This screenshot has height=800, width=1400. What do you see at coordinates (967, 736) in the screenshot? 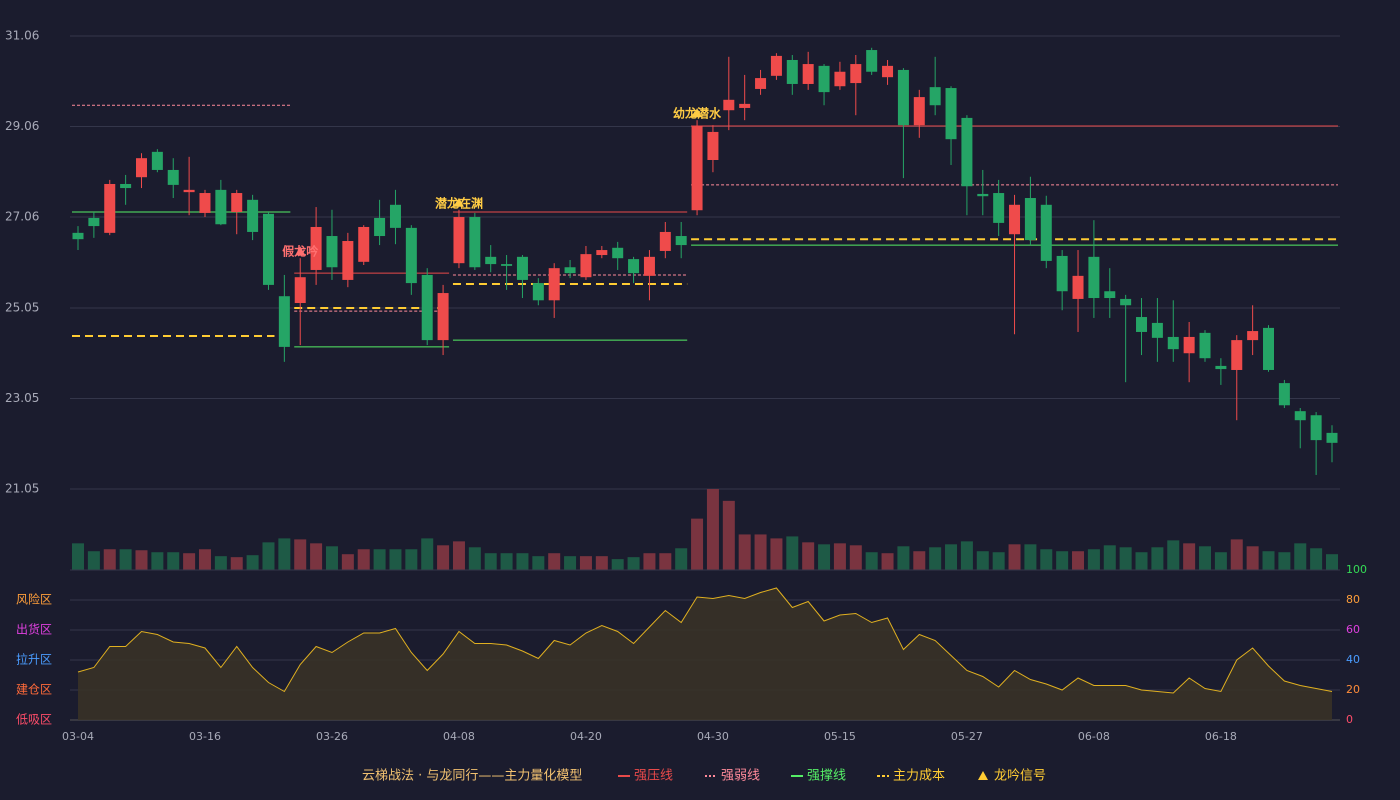
I see `x-tick-label: 05-27` at bounding box center [967, 736].